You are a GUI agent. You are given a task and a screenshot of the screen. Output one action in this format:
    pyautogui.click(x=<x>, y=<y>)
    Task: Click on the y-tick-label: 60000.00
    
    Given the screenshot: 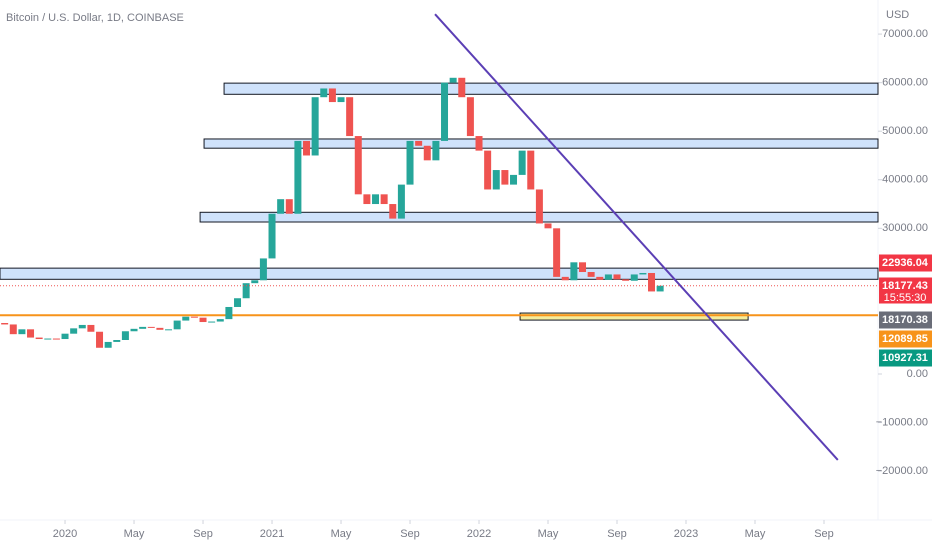 What is the action you would take?
    pyautogui.click(x=905, y=83)
    